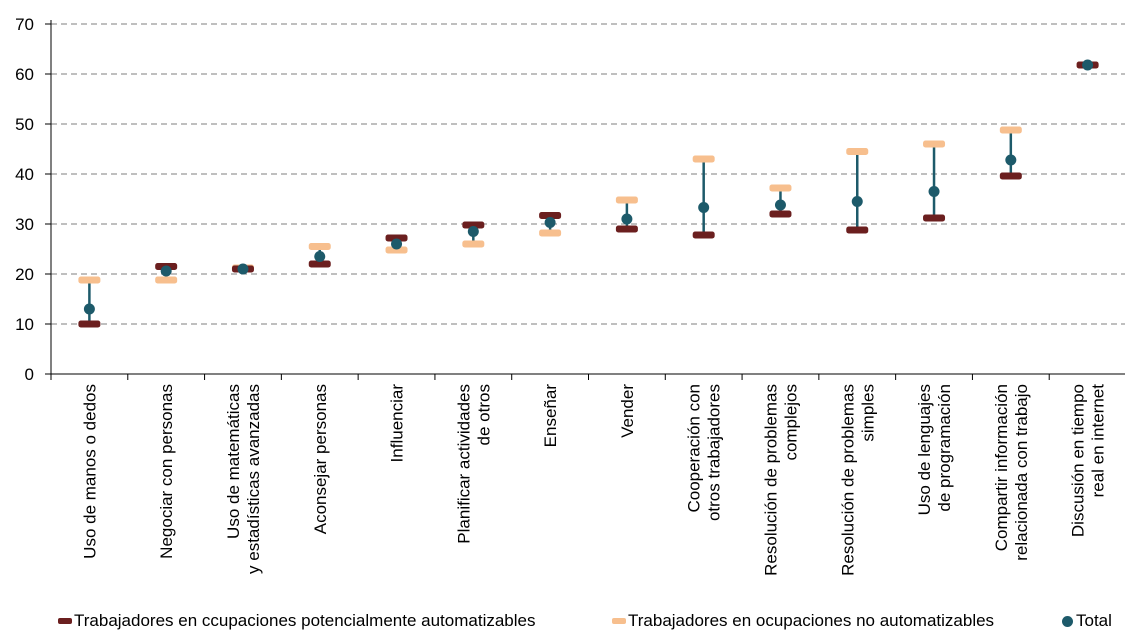  Describe the element at coordinates (253, 479) in the screenshot. I see `x-tick-label: y estadísticas avanzadas` at that location.